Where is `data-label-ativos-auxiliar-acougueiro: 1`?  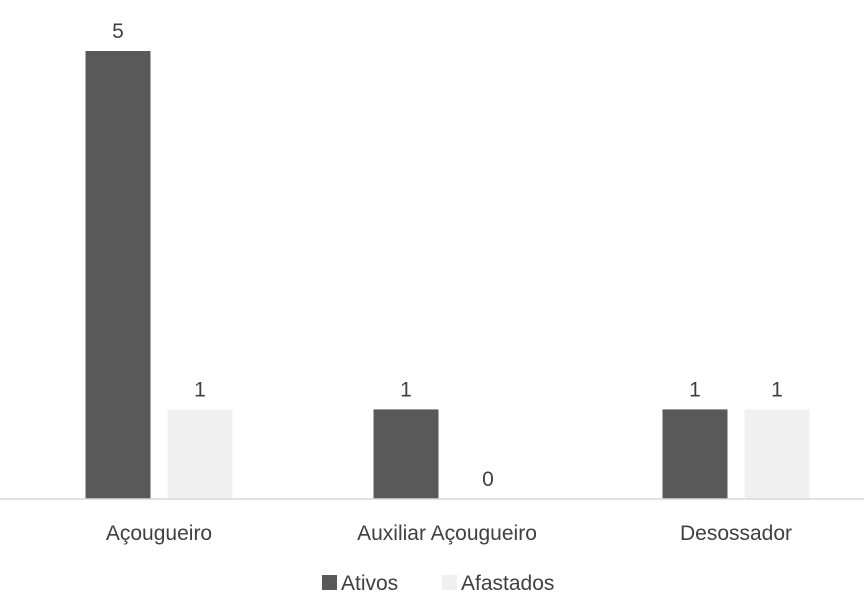 data-label-ativos-auxiliar-acougueiro: 1 is located at coordinates (406, 389).